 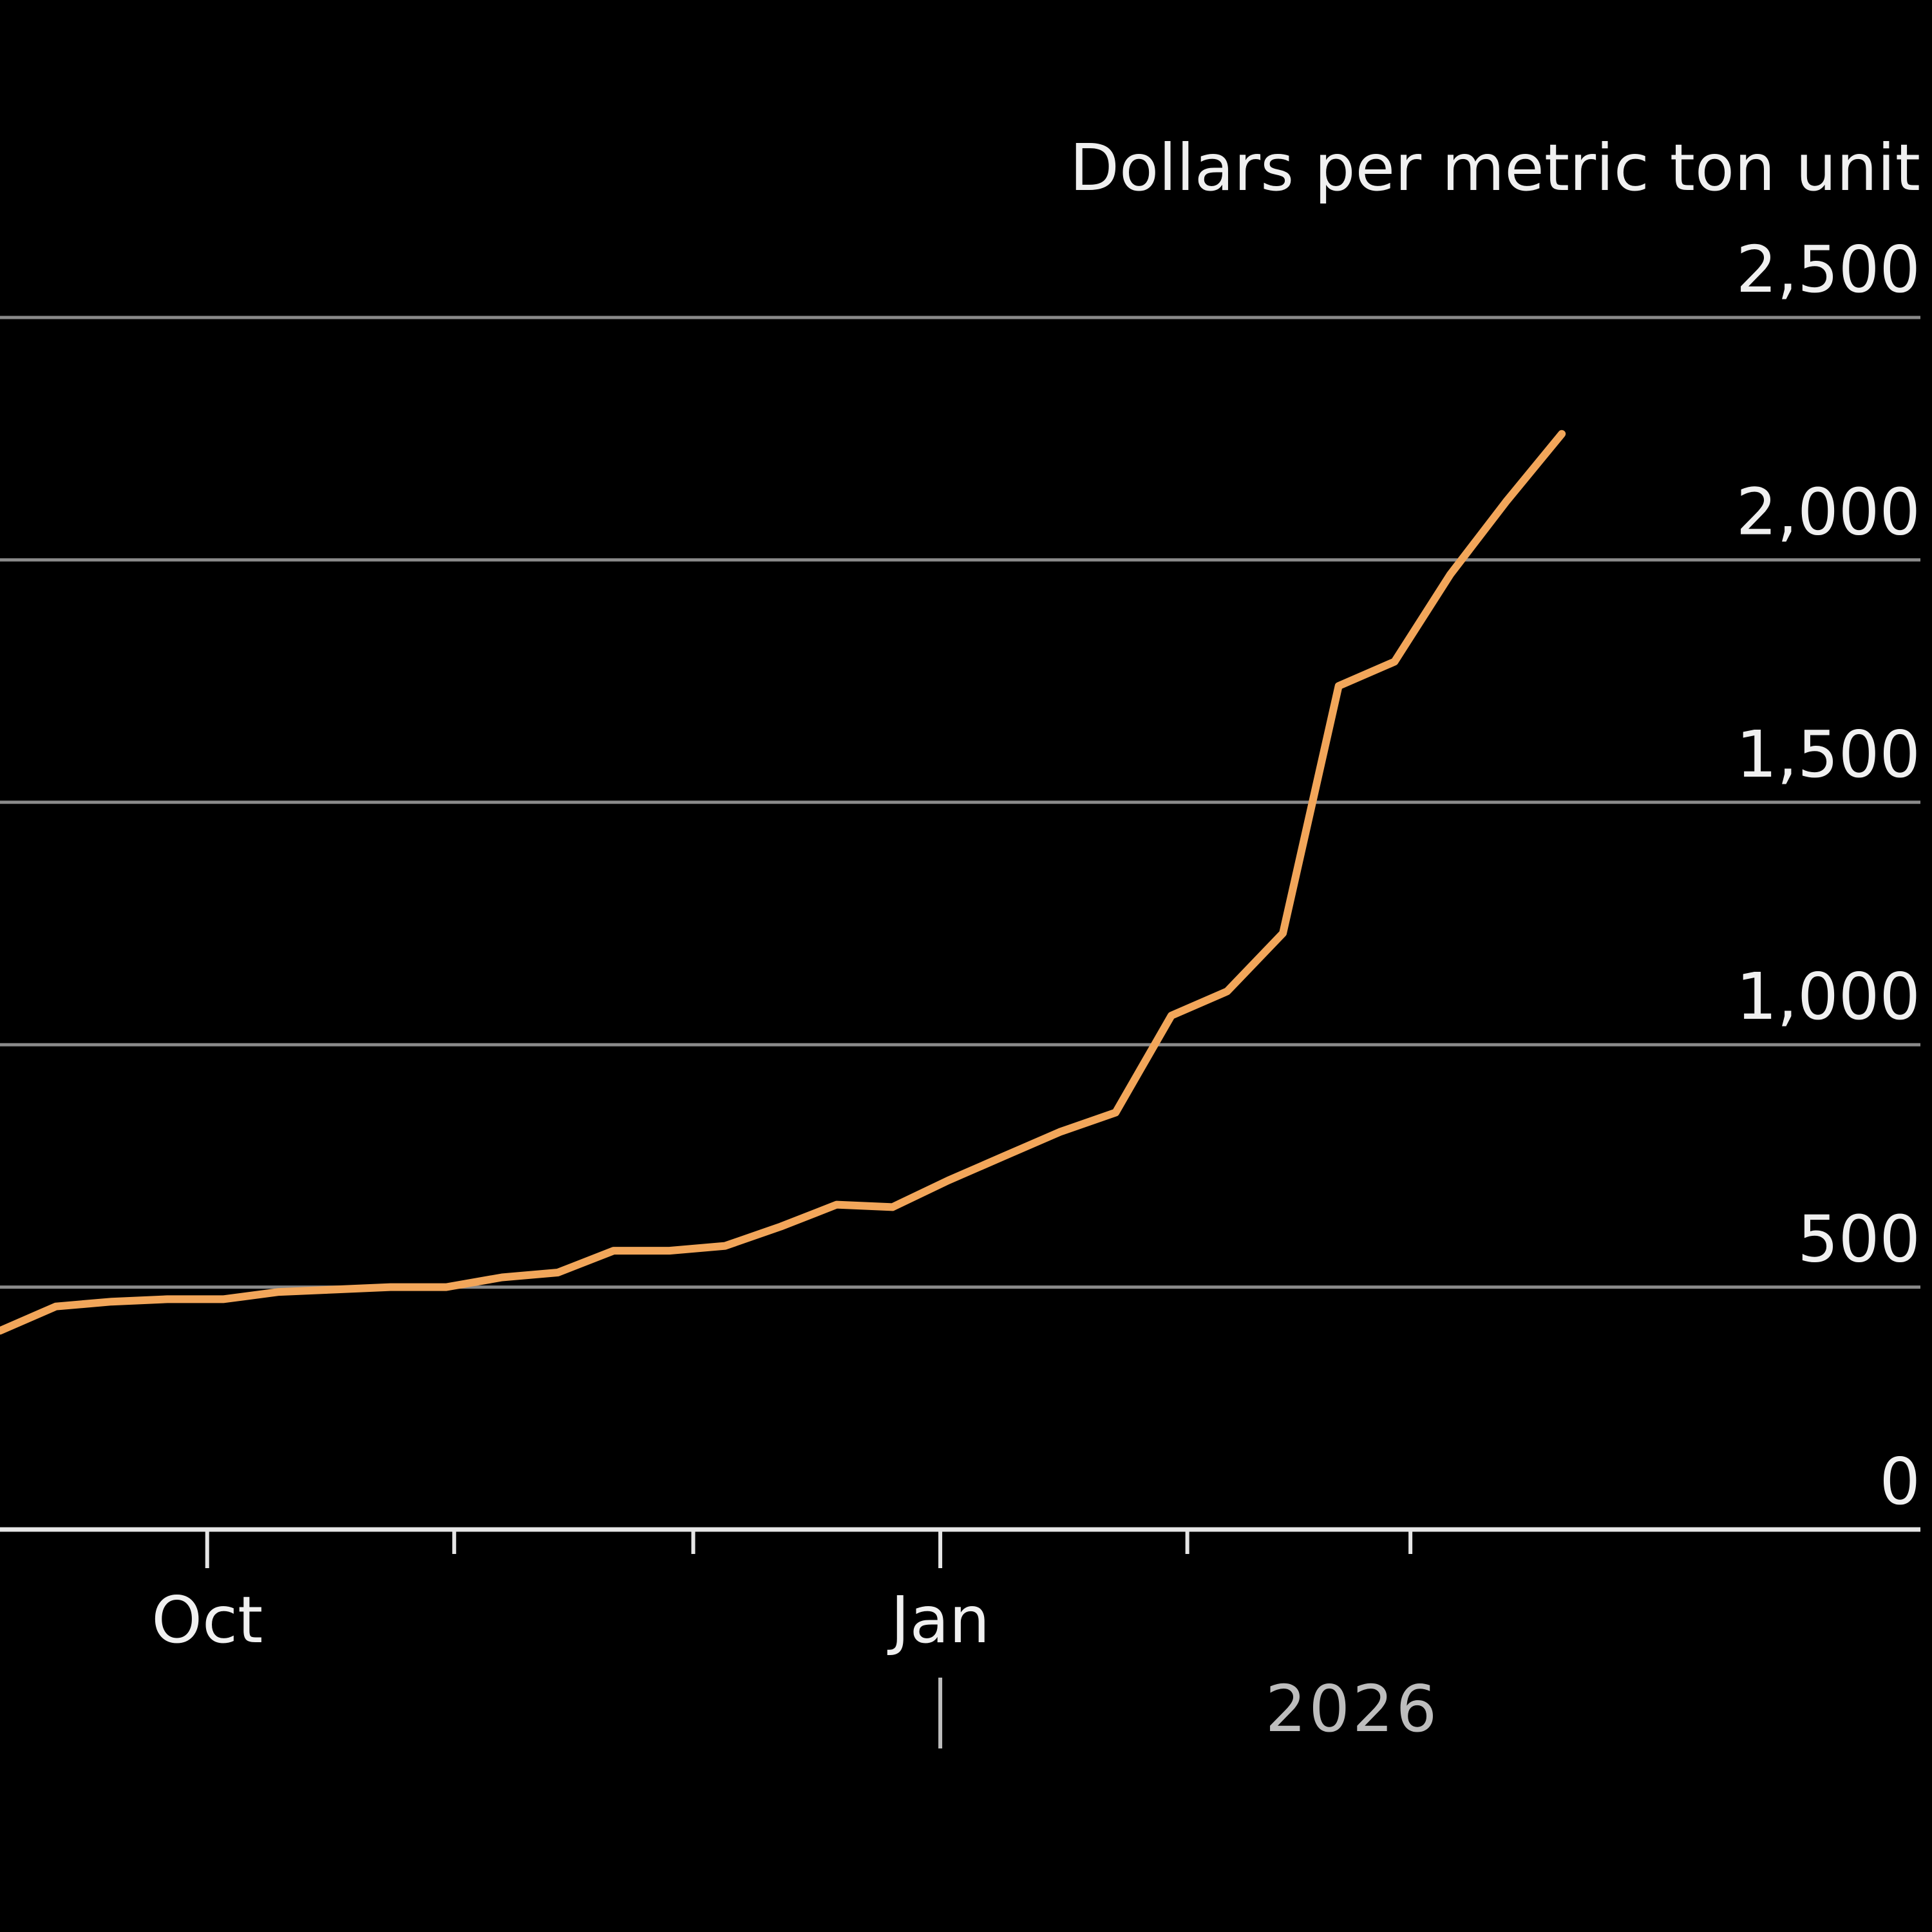 What do you see at coordinates (1828, 512) in the screenshot?
I see `y-tick-label: 2,000` at bounding box center [1828, 512].